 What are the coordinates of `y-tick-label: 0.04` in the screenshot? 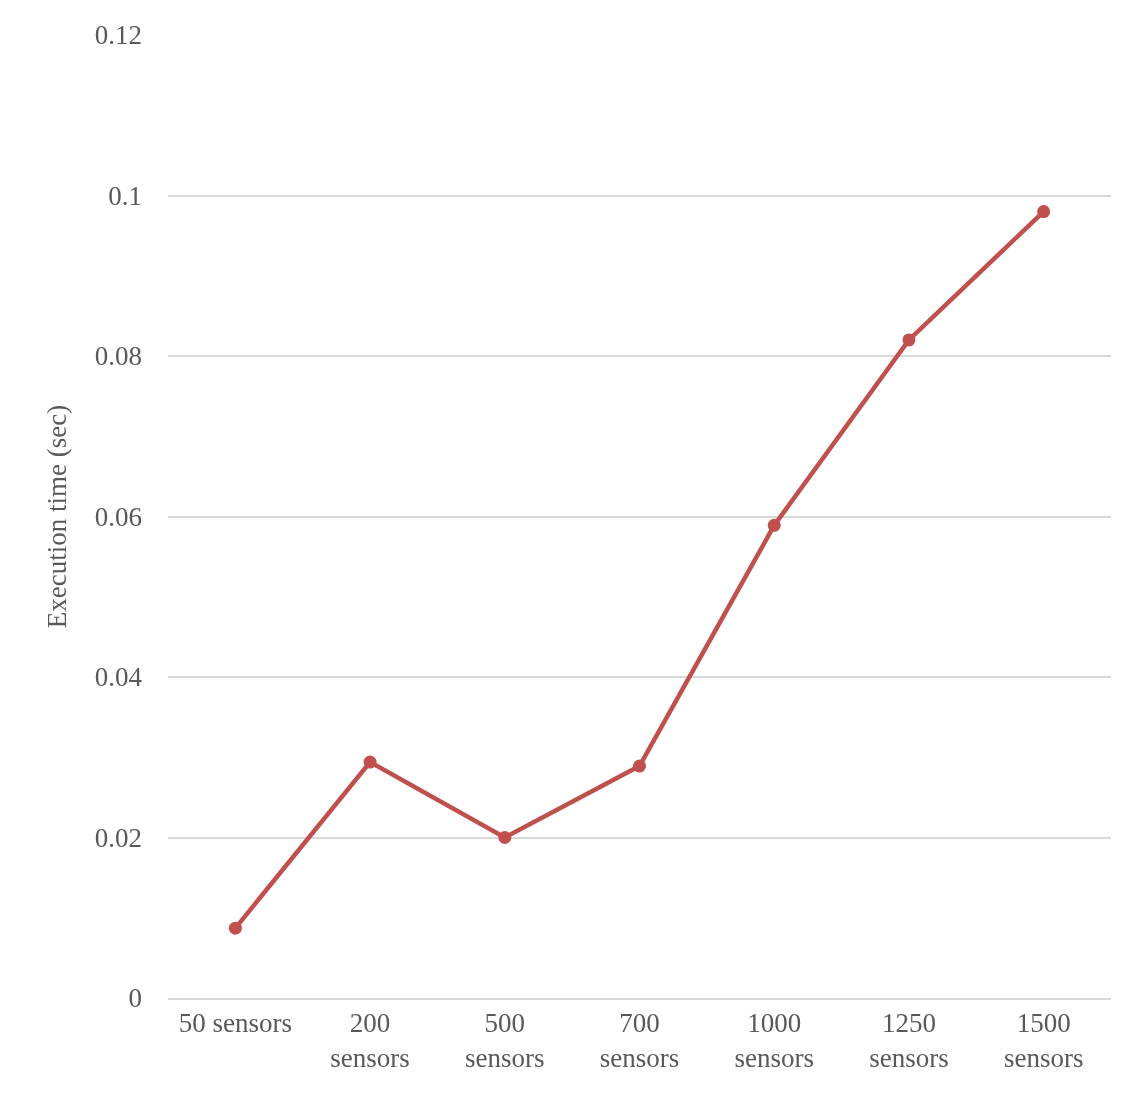 It's located at (118, 677).